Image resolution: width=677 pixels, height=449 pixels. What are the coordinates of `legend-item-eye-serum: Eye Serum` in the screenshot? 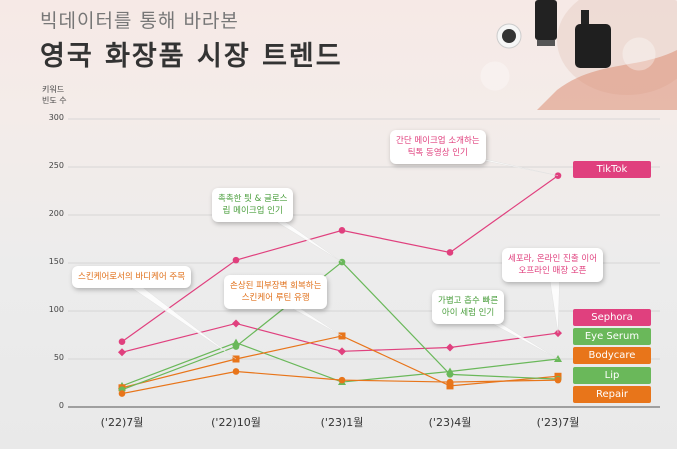 It's located at (612, 336).